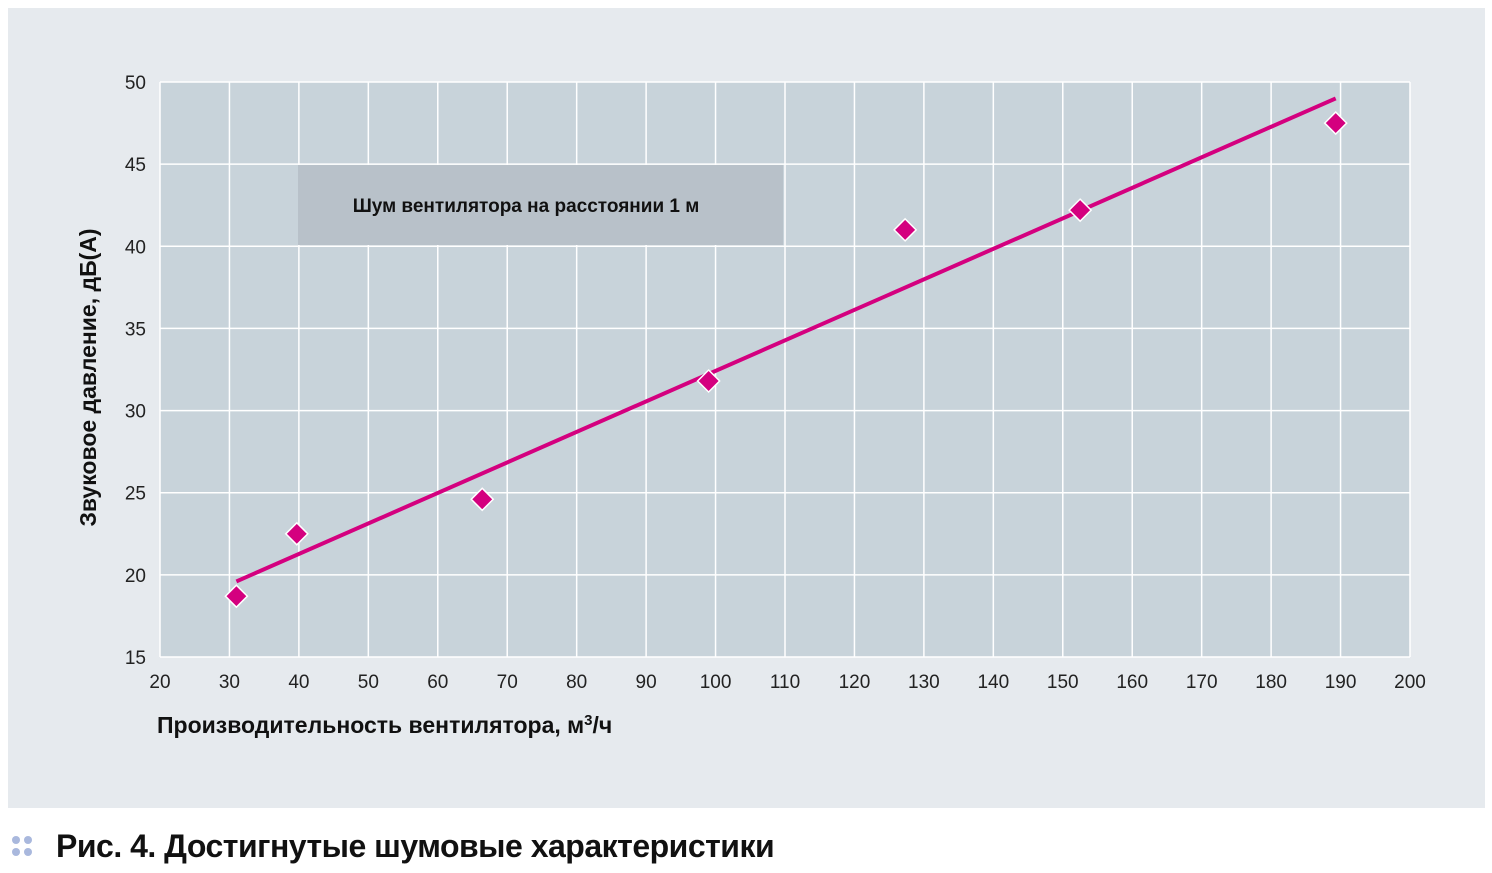 The image size is (1492, 873). What do you see at coordinates (526, 206) in the screenshot?
I see `annotation-text: Шум вентилятора на расстоянии 1 м` at bounding box center [526, 206].